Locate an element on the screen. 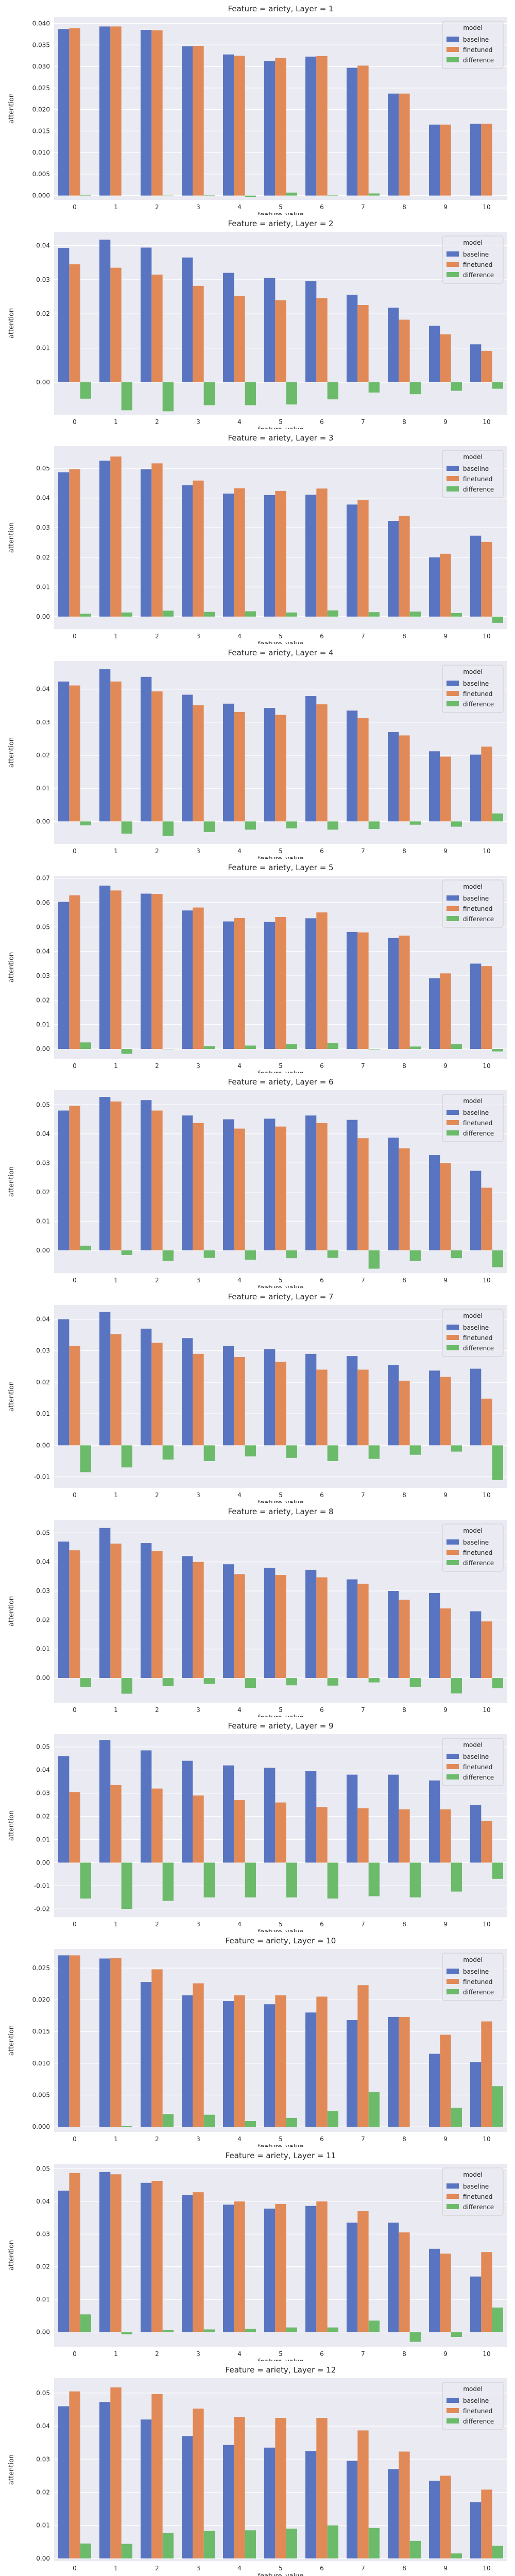  y-axis-label: attention is located at coordinates (11, 2040).